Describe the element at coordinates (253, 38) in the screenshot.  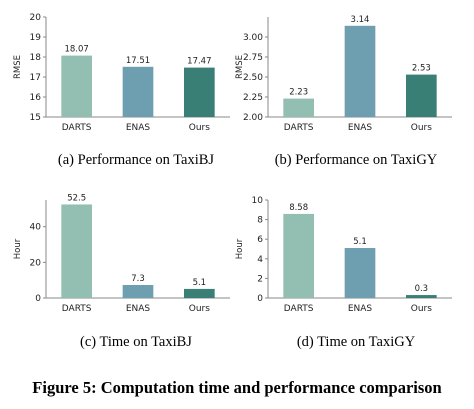
I see `y-tick-label: 3.00` at that location.